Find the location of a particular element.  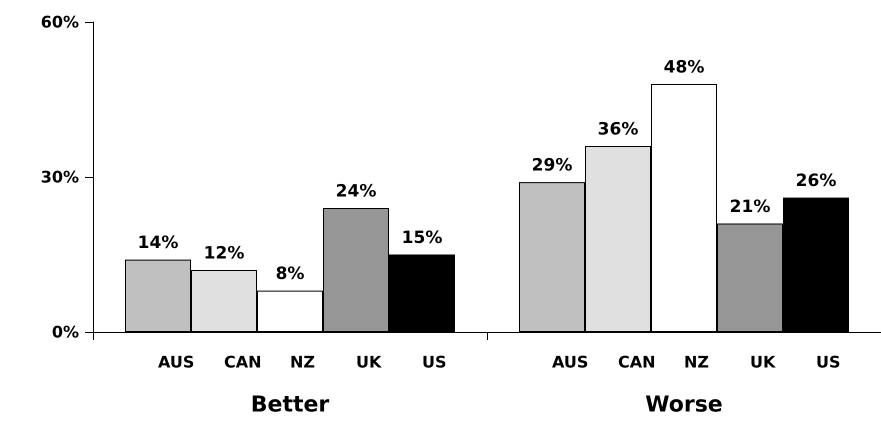

y-tick-label: 30% is located at coordinates (59, 177).